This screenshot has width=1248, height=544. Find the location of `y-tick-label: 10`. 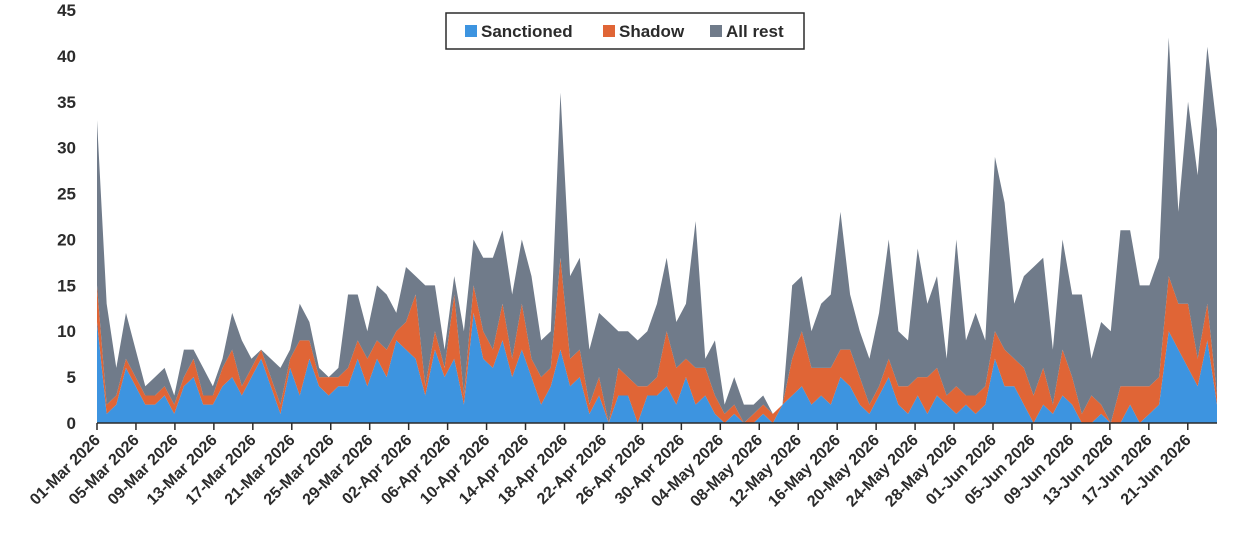

y-tick-label: 10 is located at coordinates (66, 331).